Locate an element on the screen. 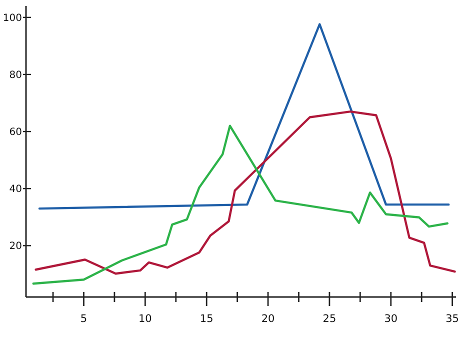 This screenshot has width=460, height=345. x-tick-label: 10 is located at coordinates (145, 319).